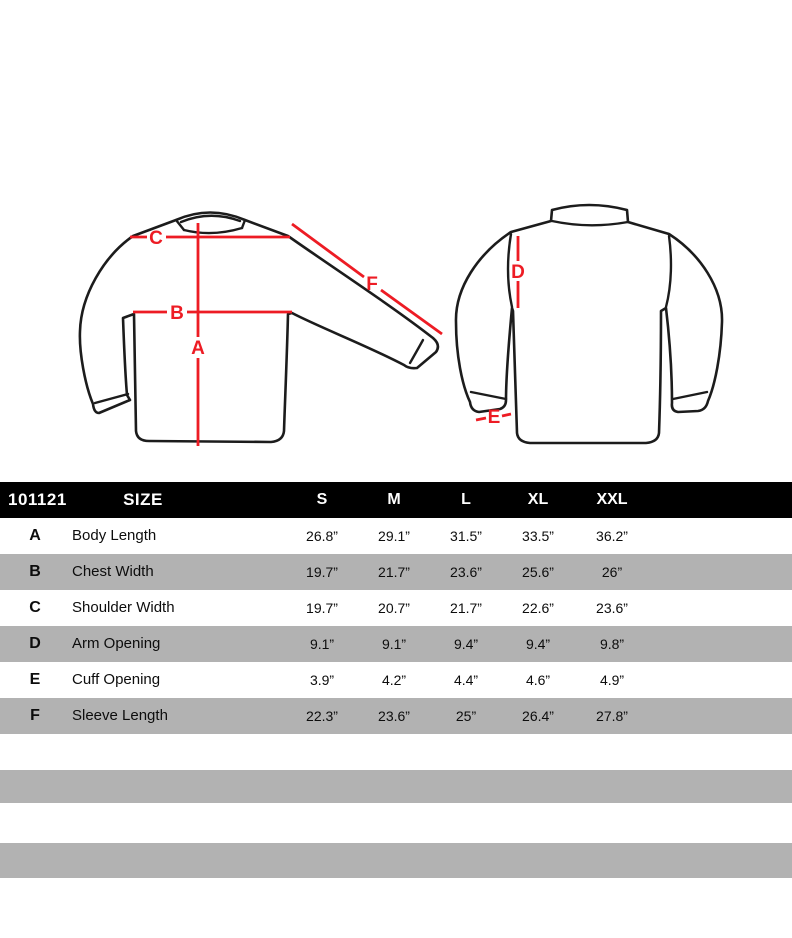 The image size is (792, 938). What do you see at coordinates (322, 536) in the screenshot?
I see `measurement-value: 26.8”` at bounding box center [322, 536].